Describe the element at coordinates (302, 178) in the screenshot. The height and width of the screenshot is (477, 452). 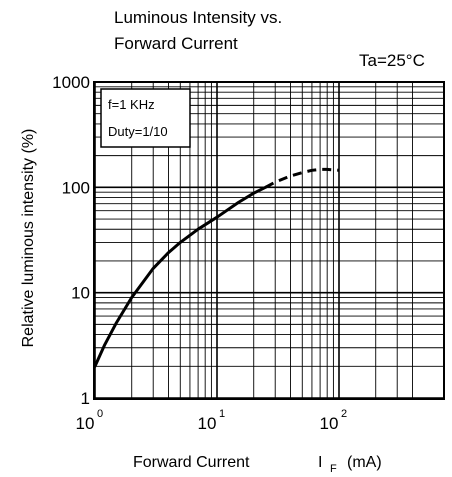
I see `curve-line-dashed` at that location.